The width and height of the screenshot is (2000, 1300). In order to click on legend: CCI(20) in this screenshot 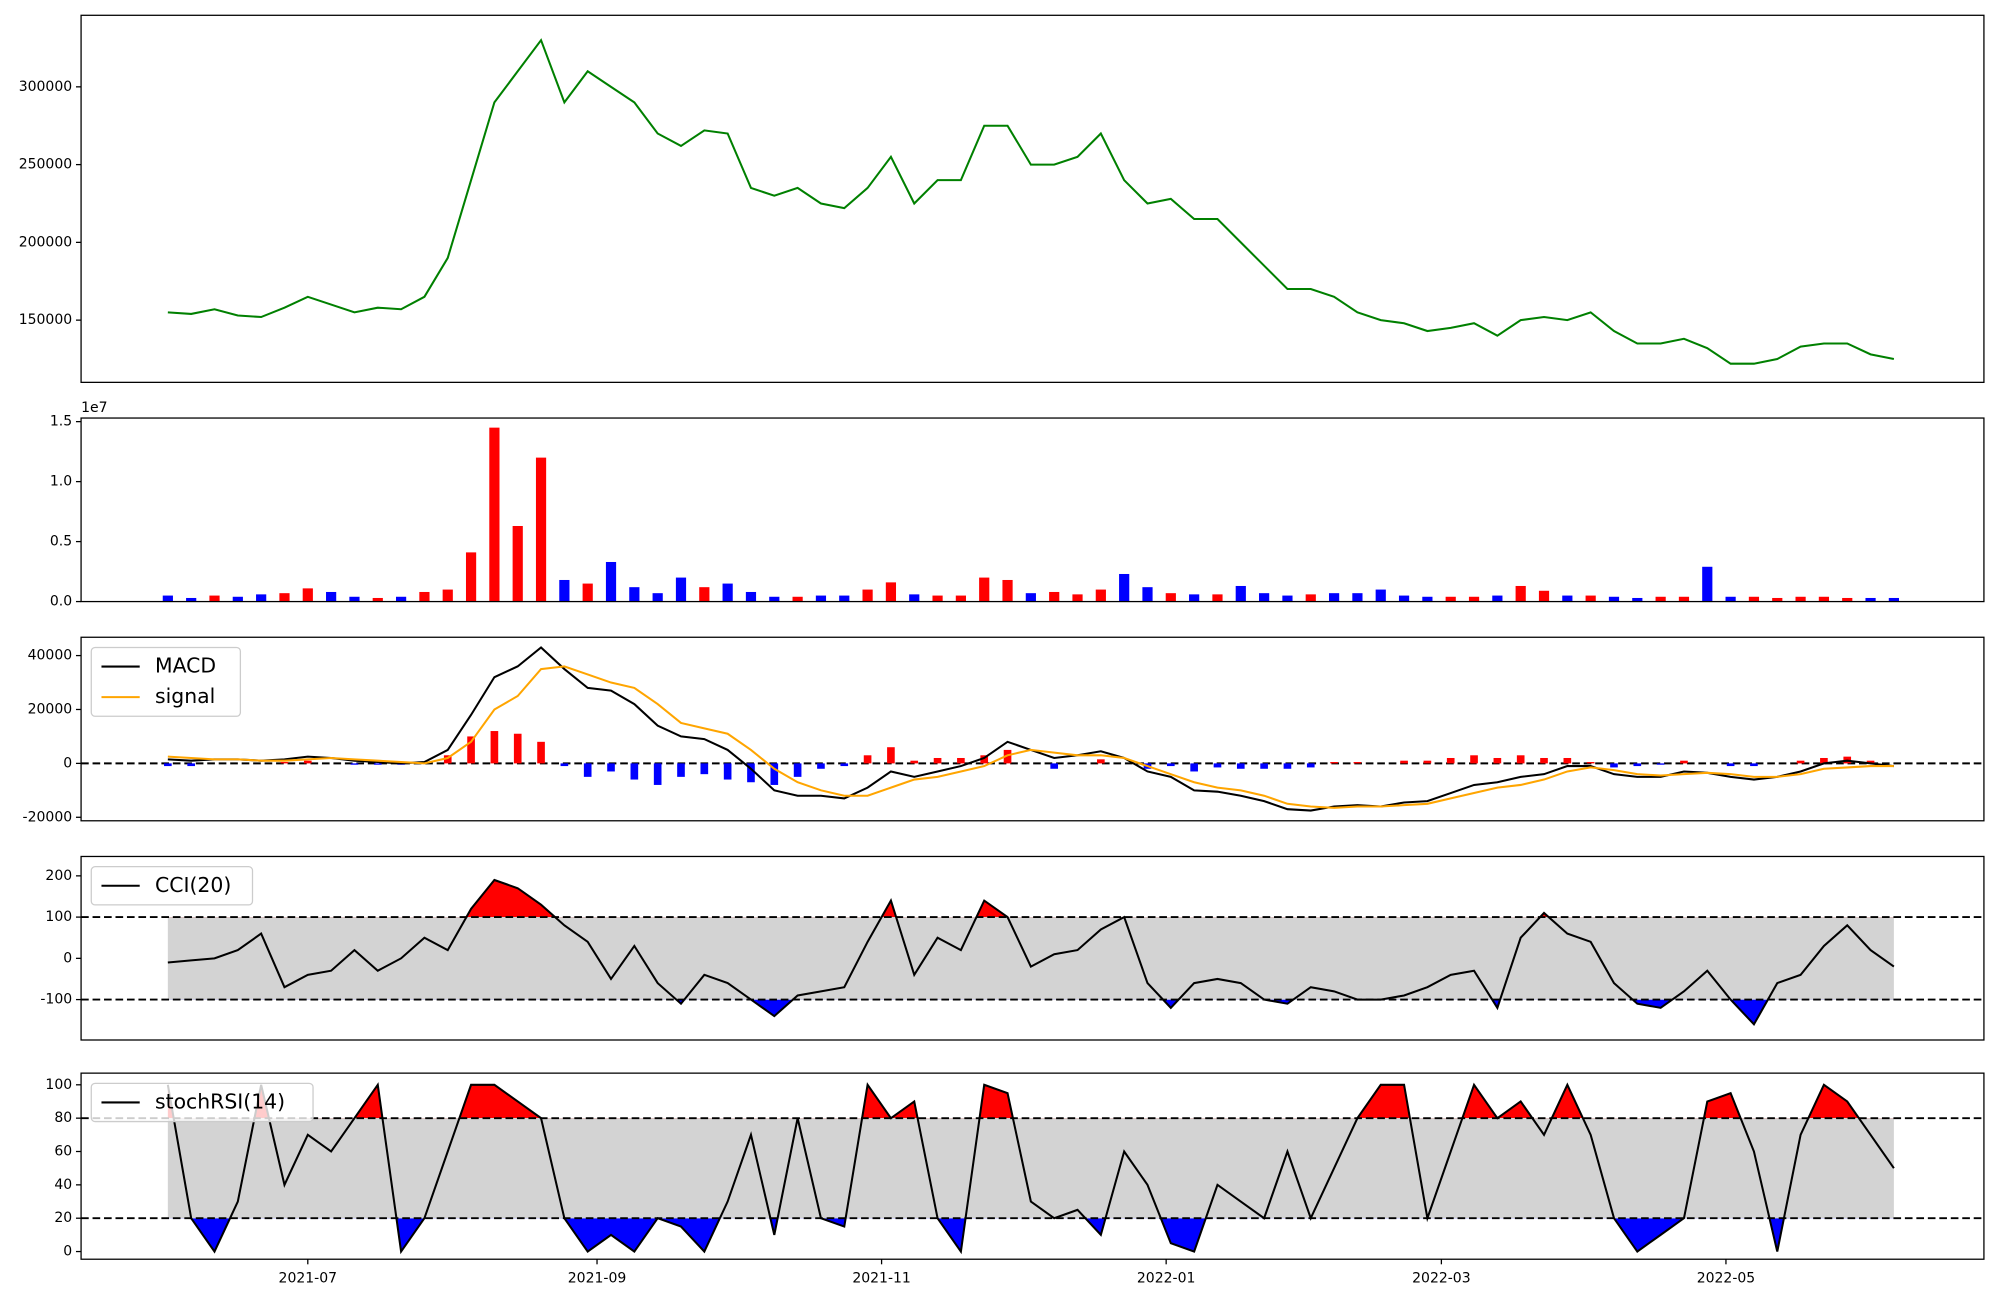, I will do `click(172, 886)`.